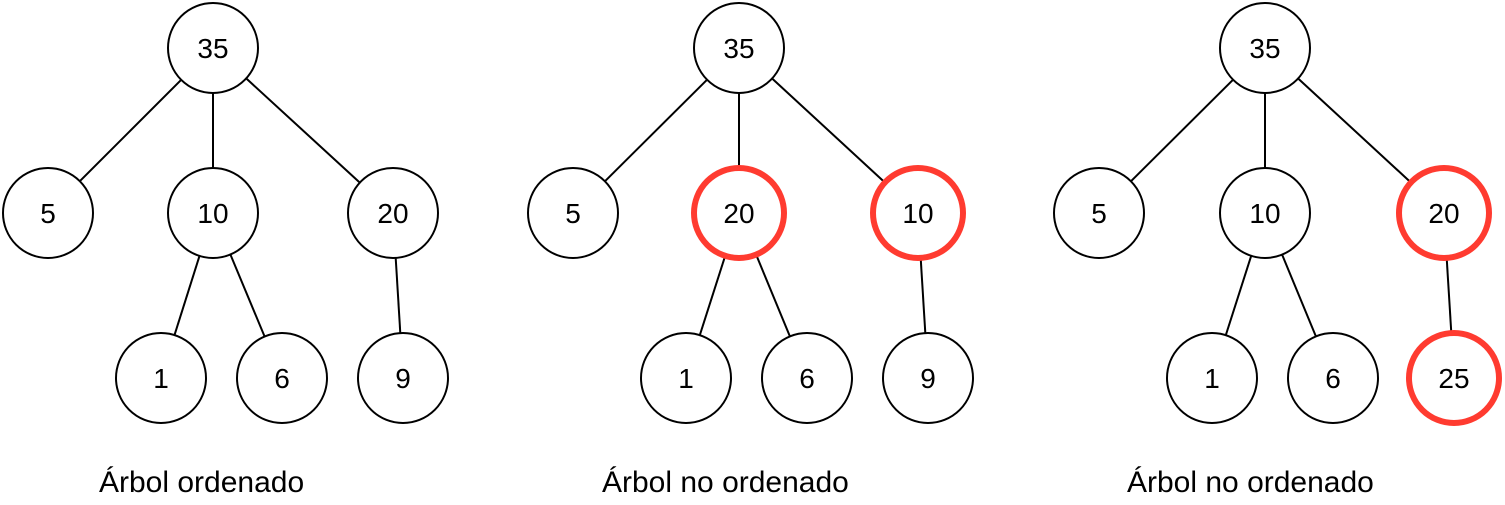 This screenshot has height=505, width=1505. I want to click on tree-node-highlighted: 10, so click(918, 213).